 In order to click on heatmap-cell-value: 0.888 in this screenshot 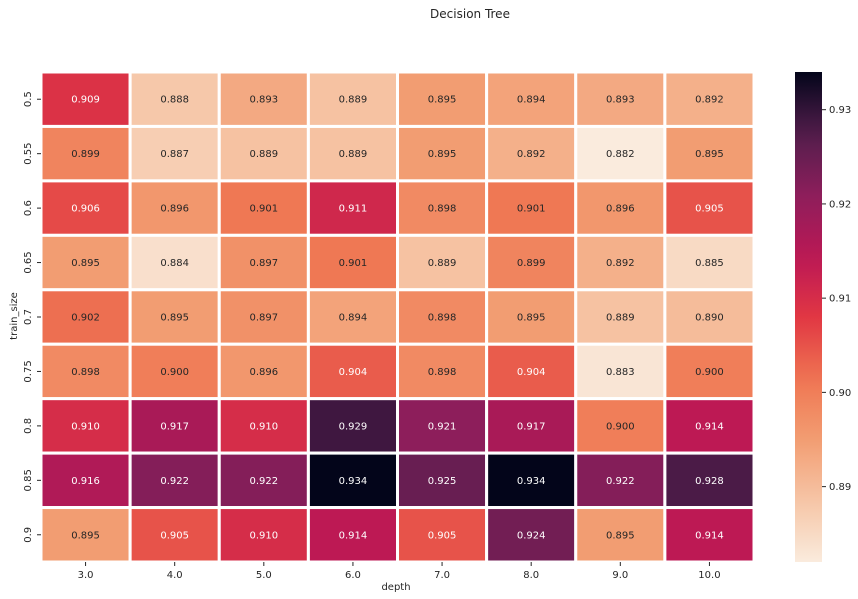, I will do `click(174, 100)`.